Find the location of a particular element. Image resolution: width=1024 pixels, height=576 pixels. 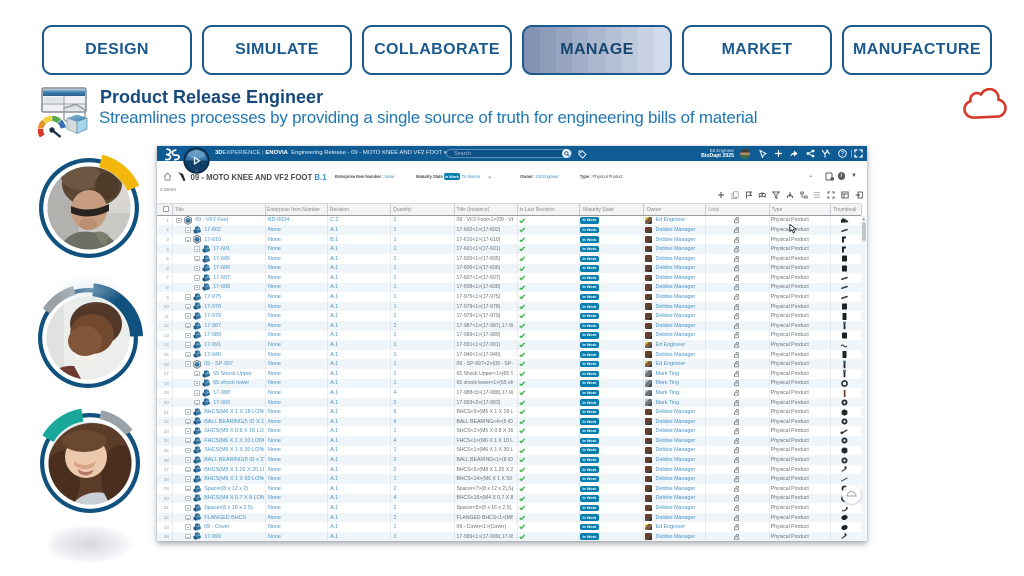

svg-text: U is located at coordinates (196, 170).